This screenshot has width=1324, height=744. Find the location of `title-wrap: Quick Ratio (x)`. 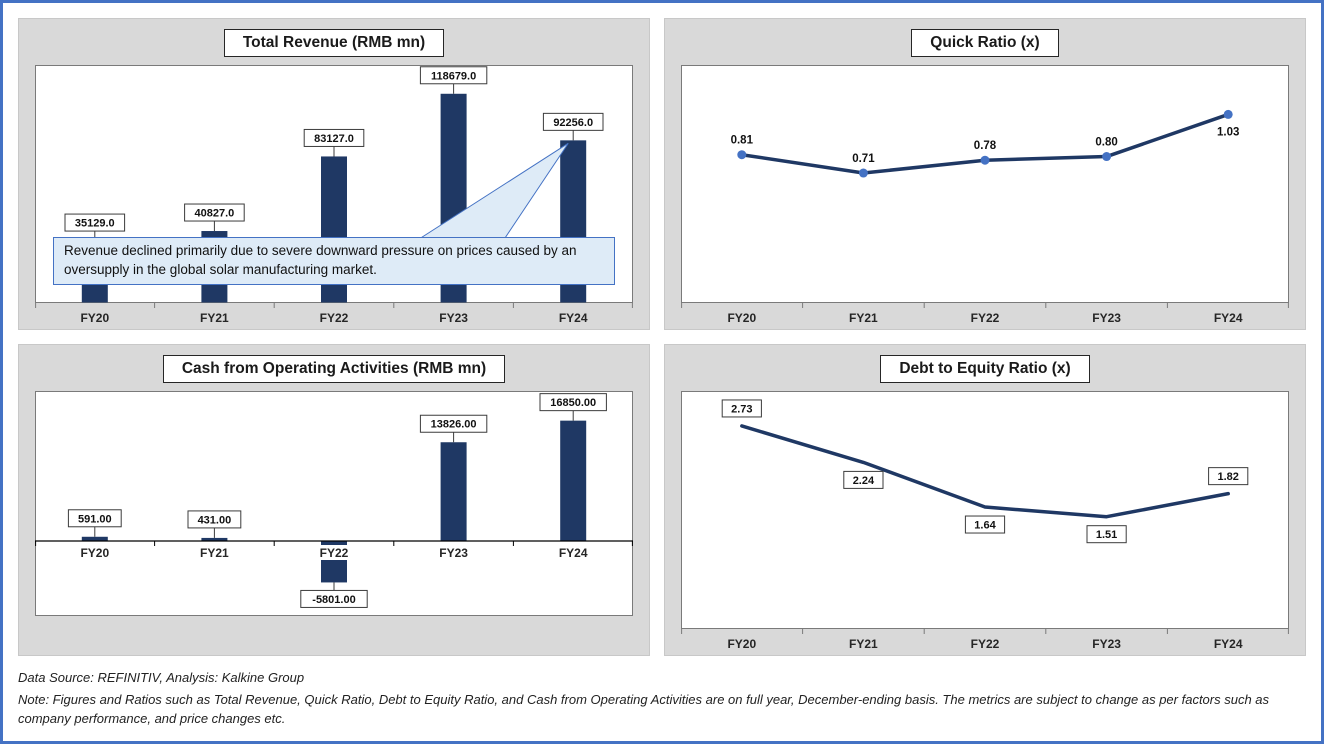

title-wrap: Quick Ratio (x) is located at coordinates (985, 43).